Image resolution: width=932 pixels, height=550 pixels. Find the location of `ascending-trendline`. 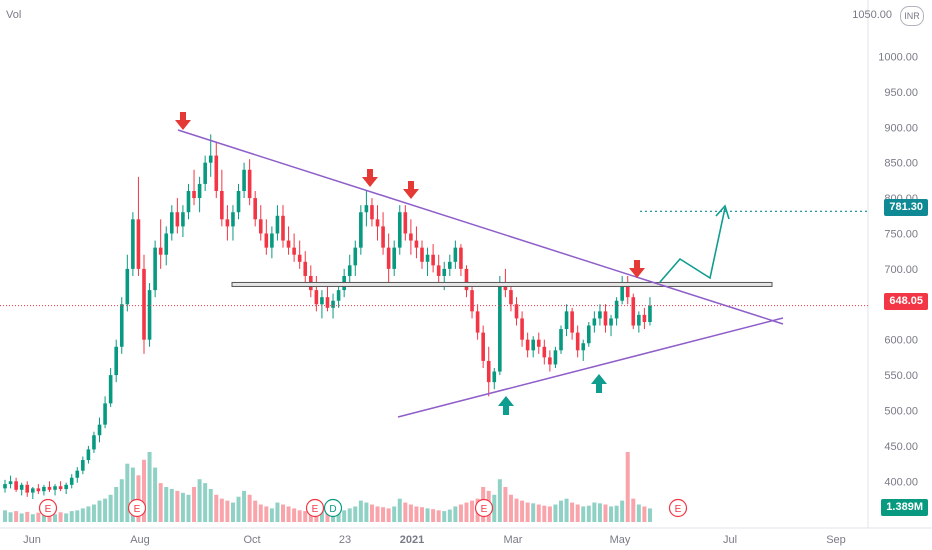

ascending-trendline is located at coordinates (590, 367).